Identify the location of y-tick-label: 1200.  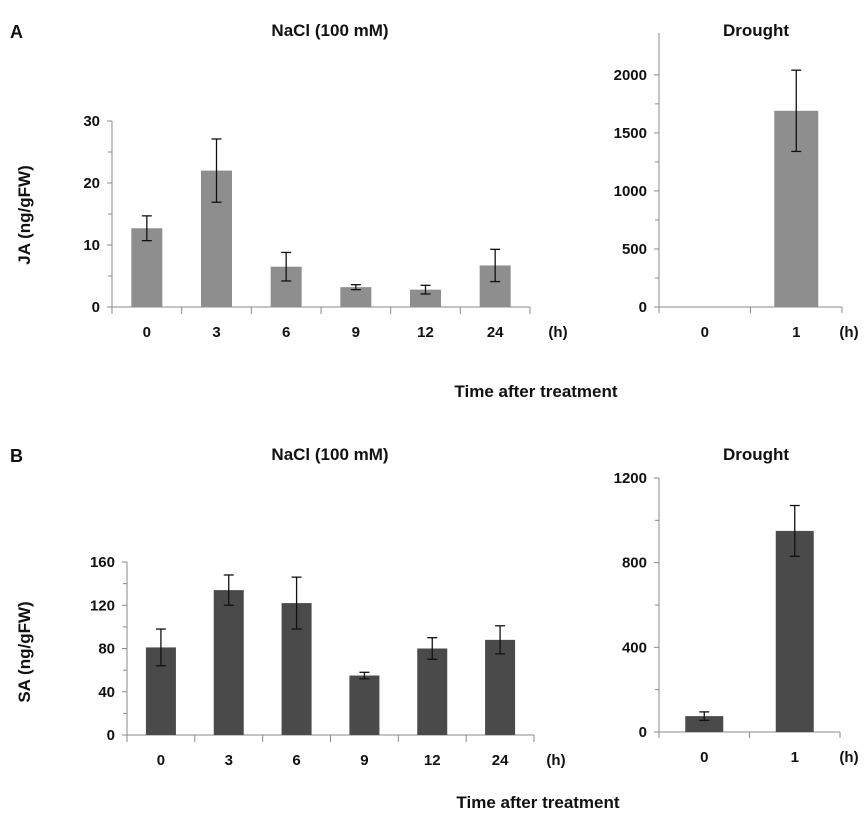
(630, 478).